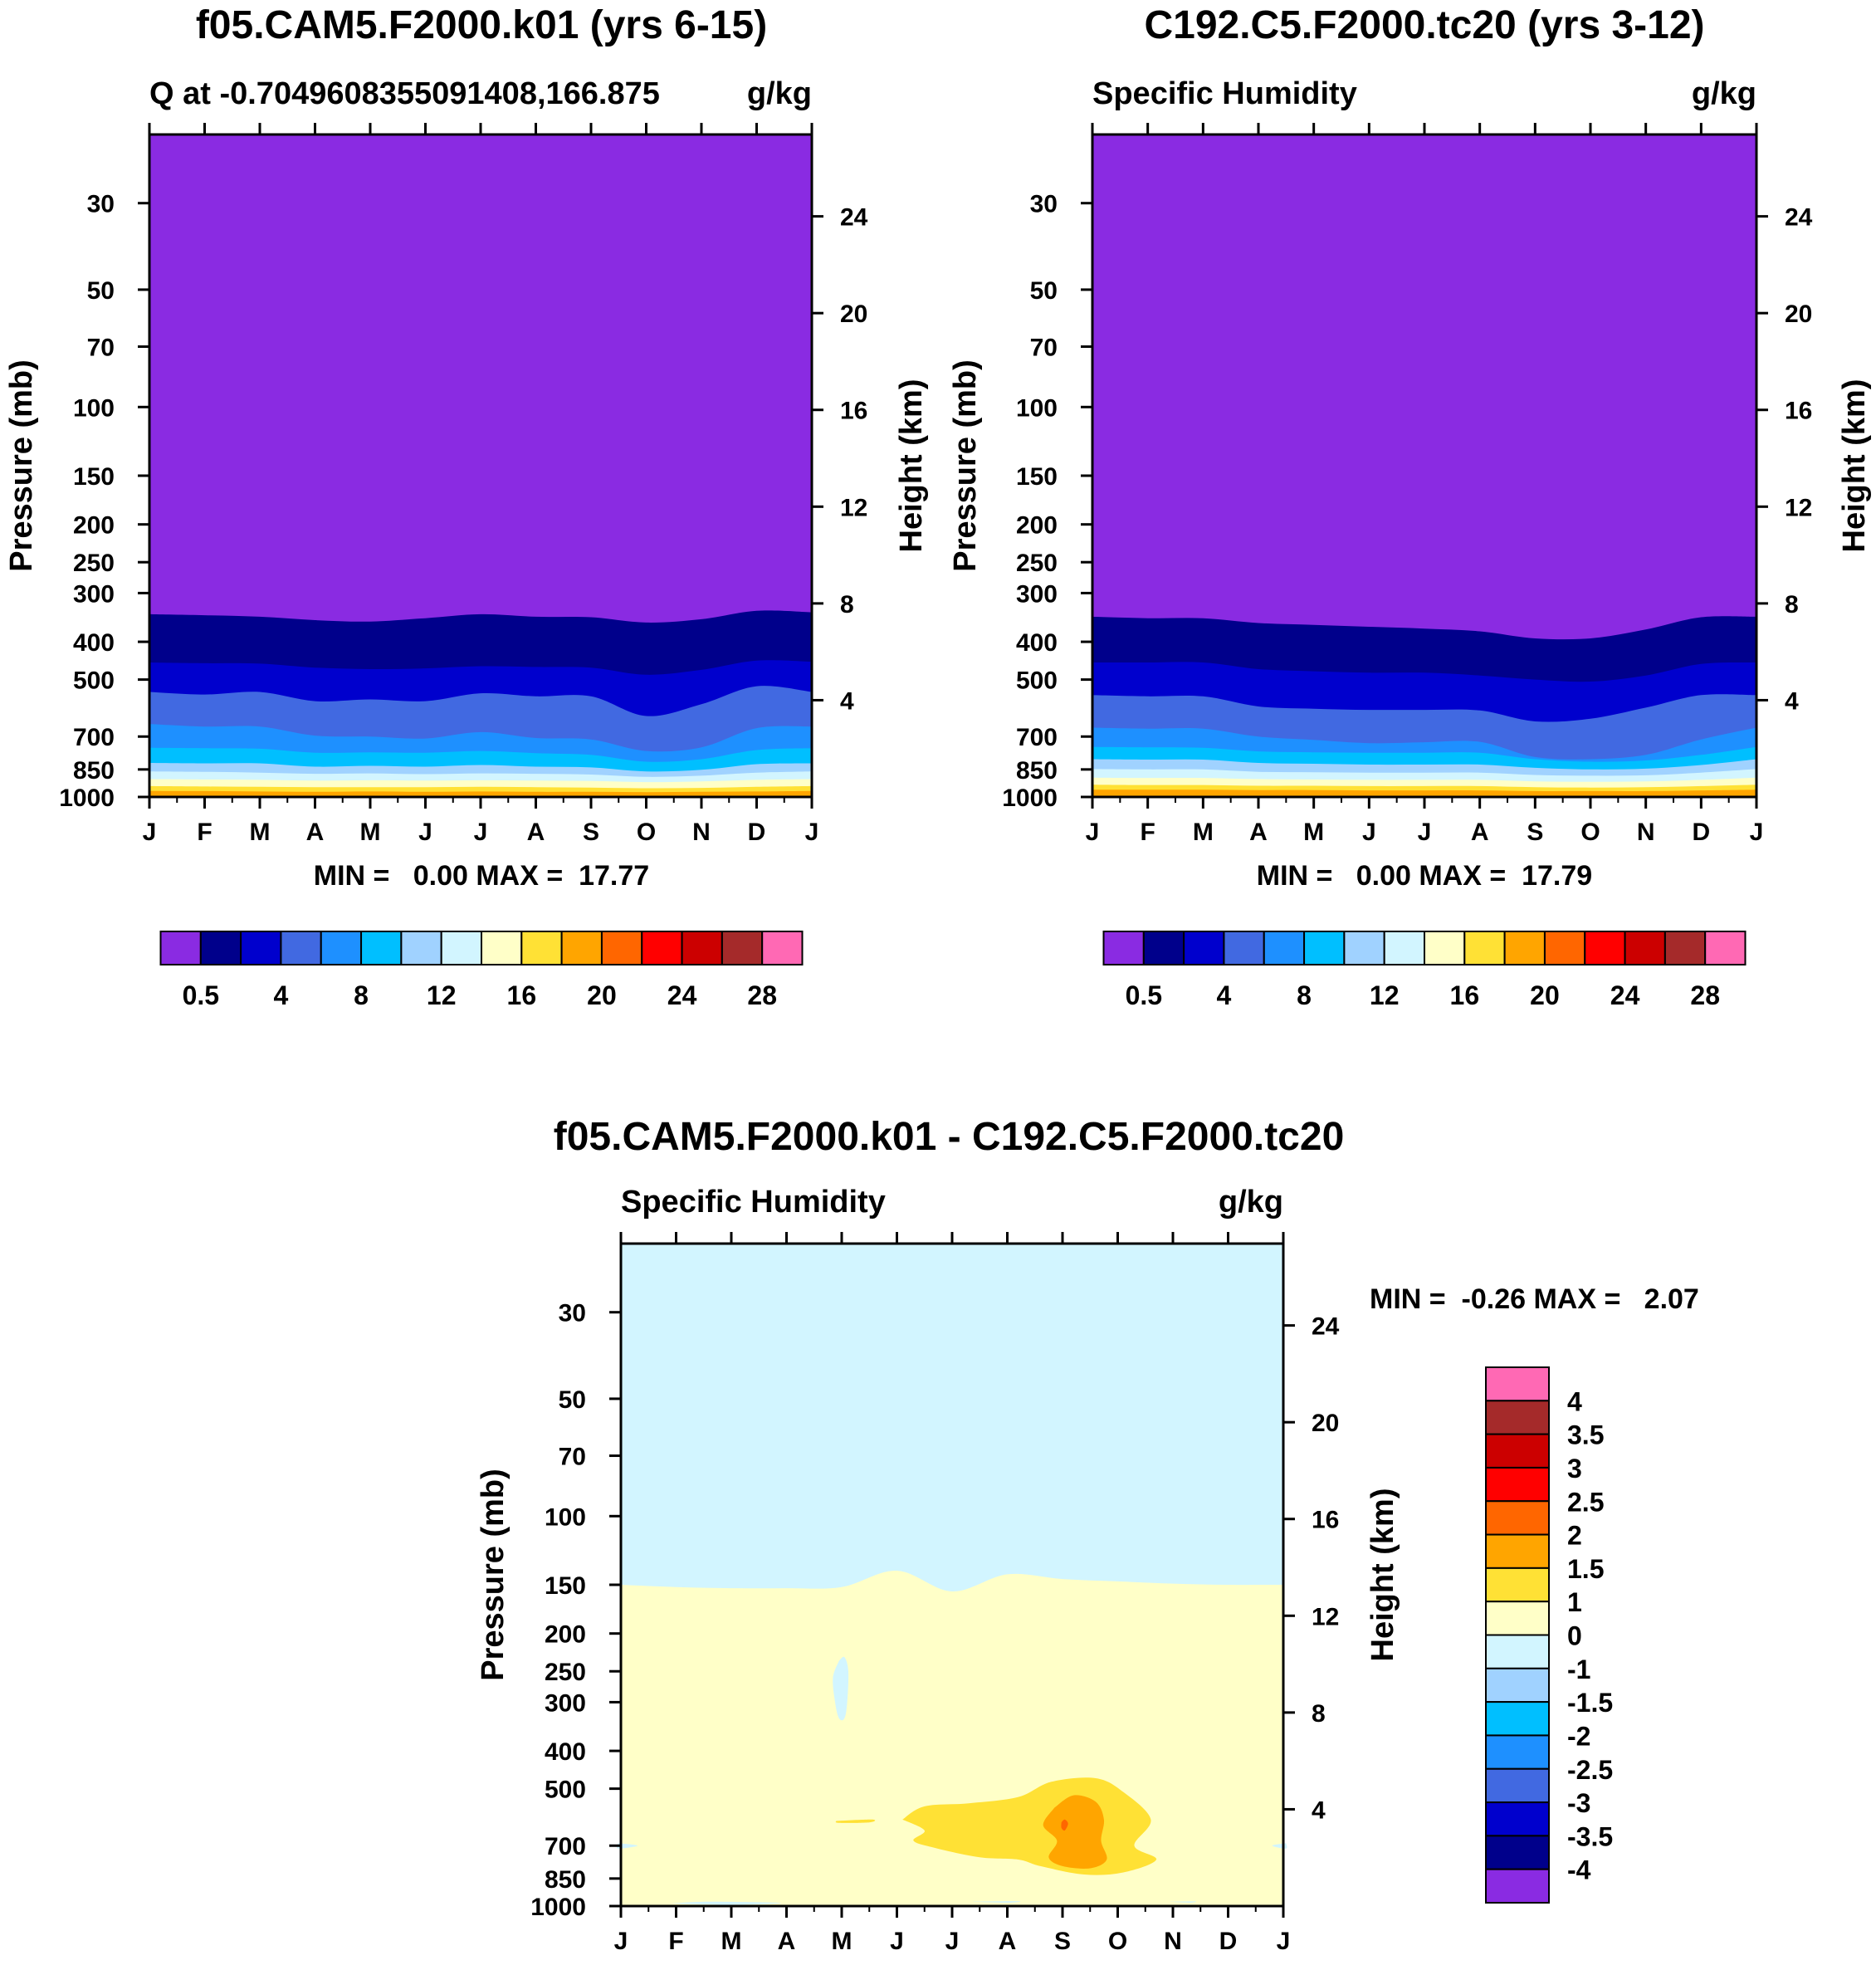  Describe the element at coordinates (1792, 701) in the screenshot. I see `y2-tick-label: 4` at that location.